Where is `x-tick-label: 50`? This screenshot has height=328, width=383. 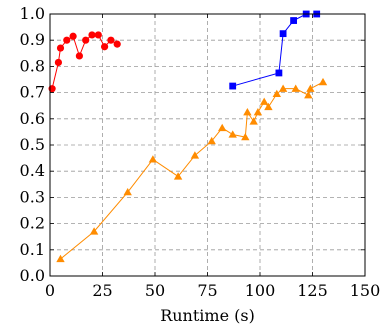
x-tick-label: 50 is located at coordinates (155, 290).